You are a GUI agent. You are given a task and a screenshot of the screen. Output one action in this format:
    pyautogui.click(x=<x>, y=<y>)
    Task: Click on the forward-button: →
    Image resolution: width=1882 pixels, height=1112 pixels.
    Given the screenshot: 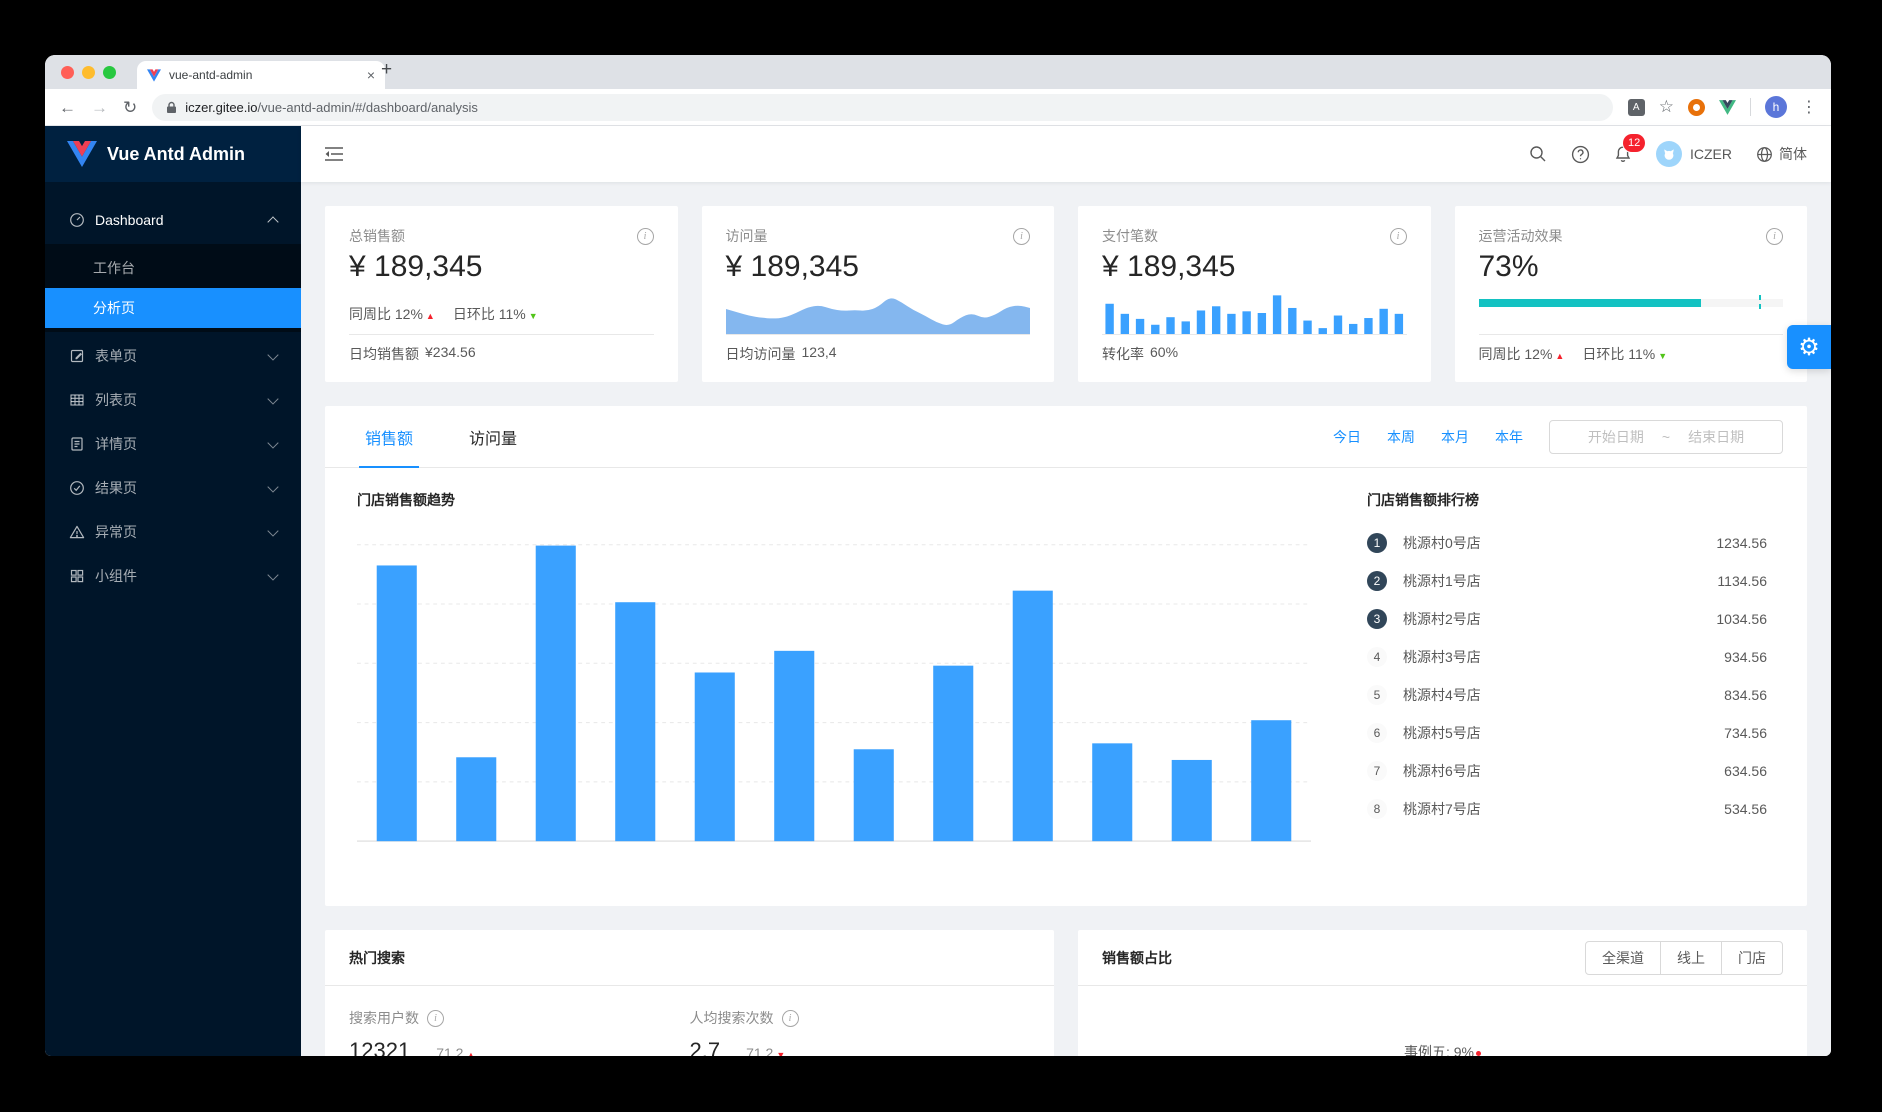 What is the action you would take?
    pyautogui.click(x=99, y=107)
    